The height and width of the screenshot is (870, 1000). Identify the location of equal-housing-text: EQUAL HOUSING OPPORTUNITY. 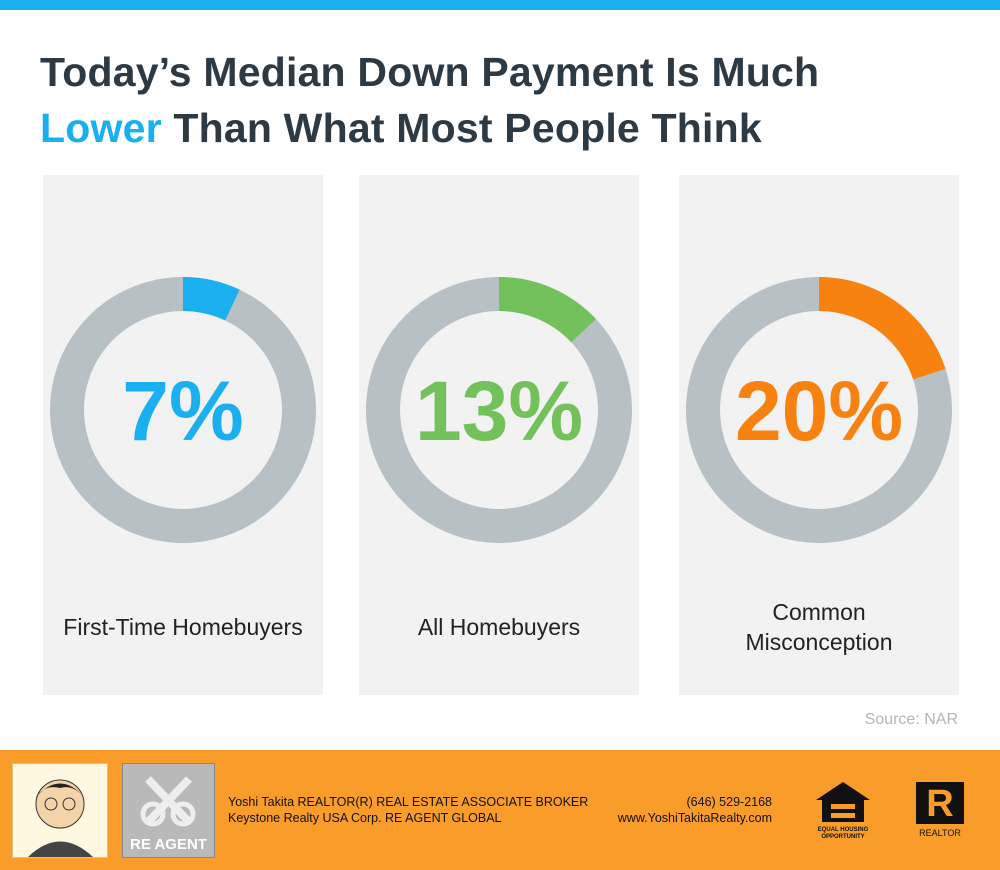
(843, 833).